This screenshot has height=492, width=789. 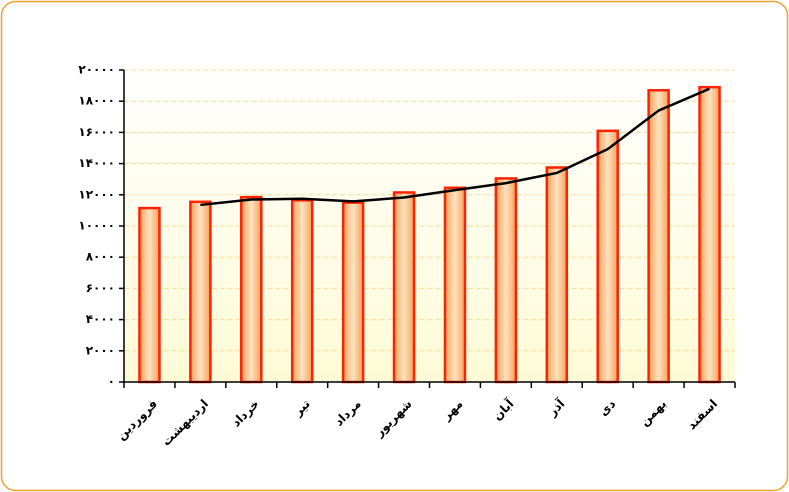 I want to click on y-tick-label: ۱۴۰۰۰, so click(x=96, y=163).